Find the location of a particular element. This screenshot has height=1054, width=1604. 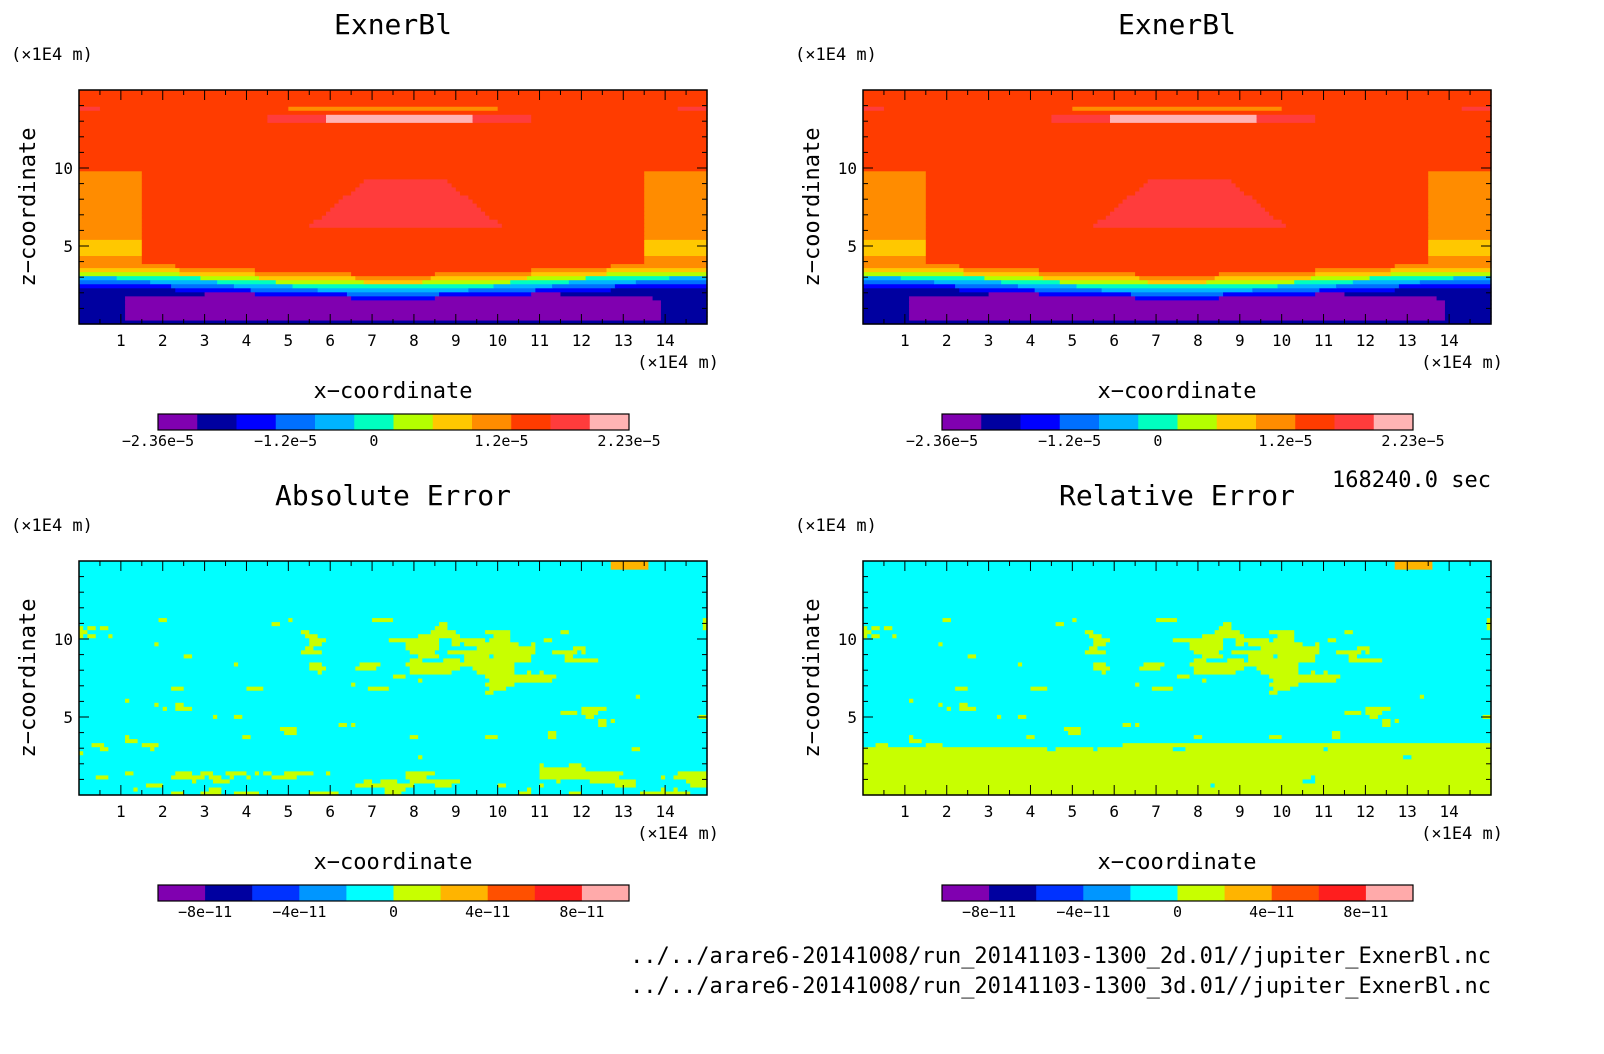

x-tick-label: 10 is located at coordinates (1281, 340).